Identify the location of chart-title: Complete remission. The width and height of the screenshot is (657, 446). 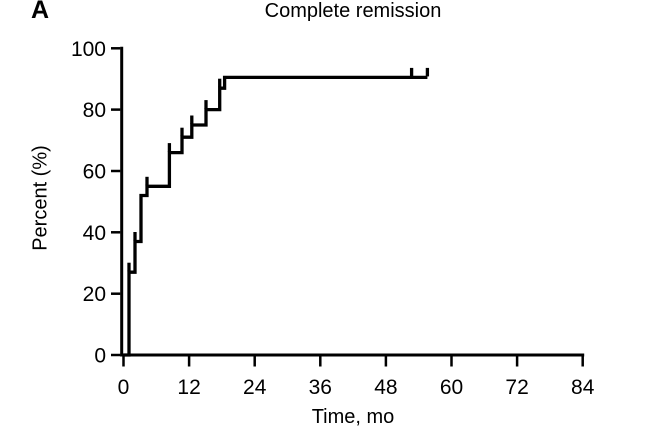
(353, 11).